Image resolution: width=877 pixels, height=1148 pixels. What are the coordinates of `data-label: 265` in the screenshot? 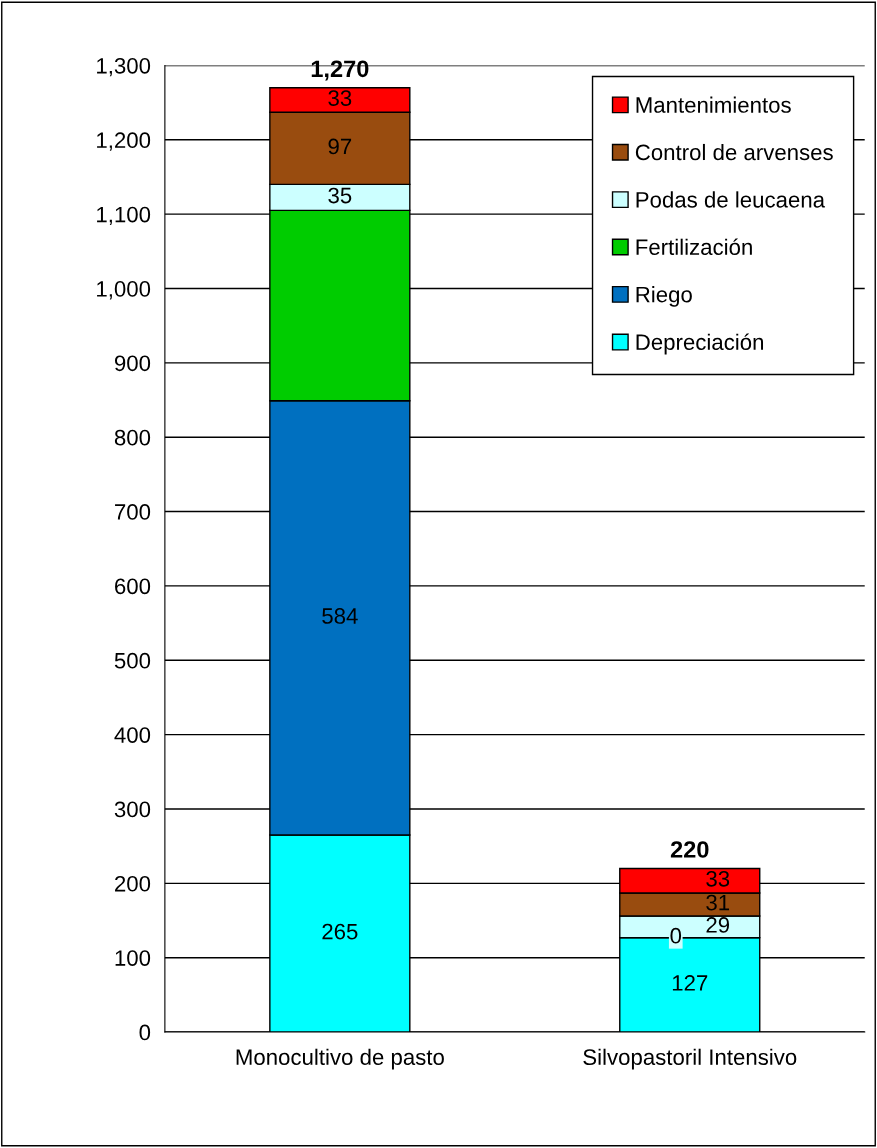 It's located at (340, 931).